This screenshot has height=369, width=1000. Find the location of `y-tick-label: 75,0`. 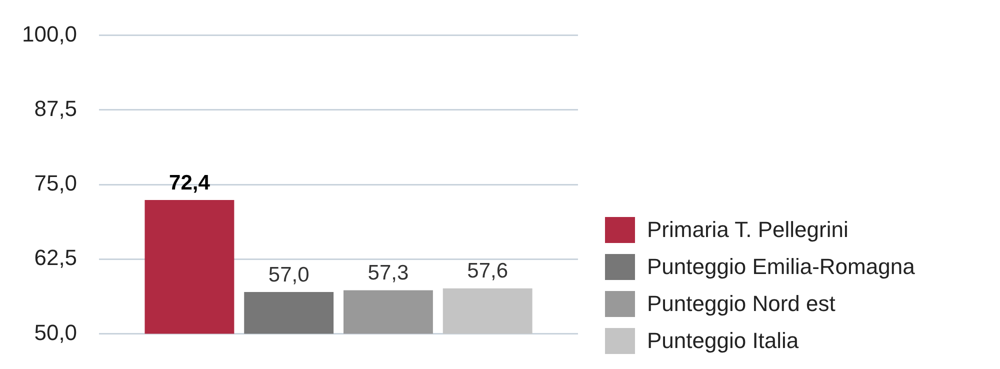

y-tick-label: 75,0 is located at coordinates (56, 183).